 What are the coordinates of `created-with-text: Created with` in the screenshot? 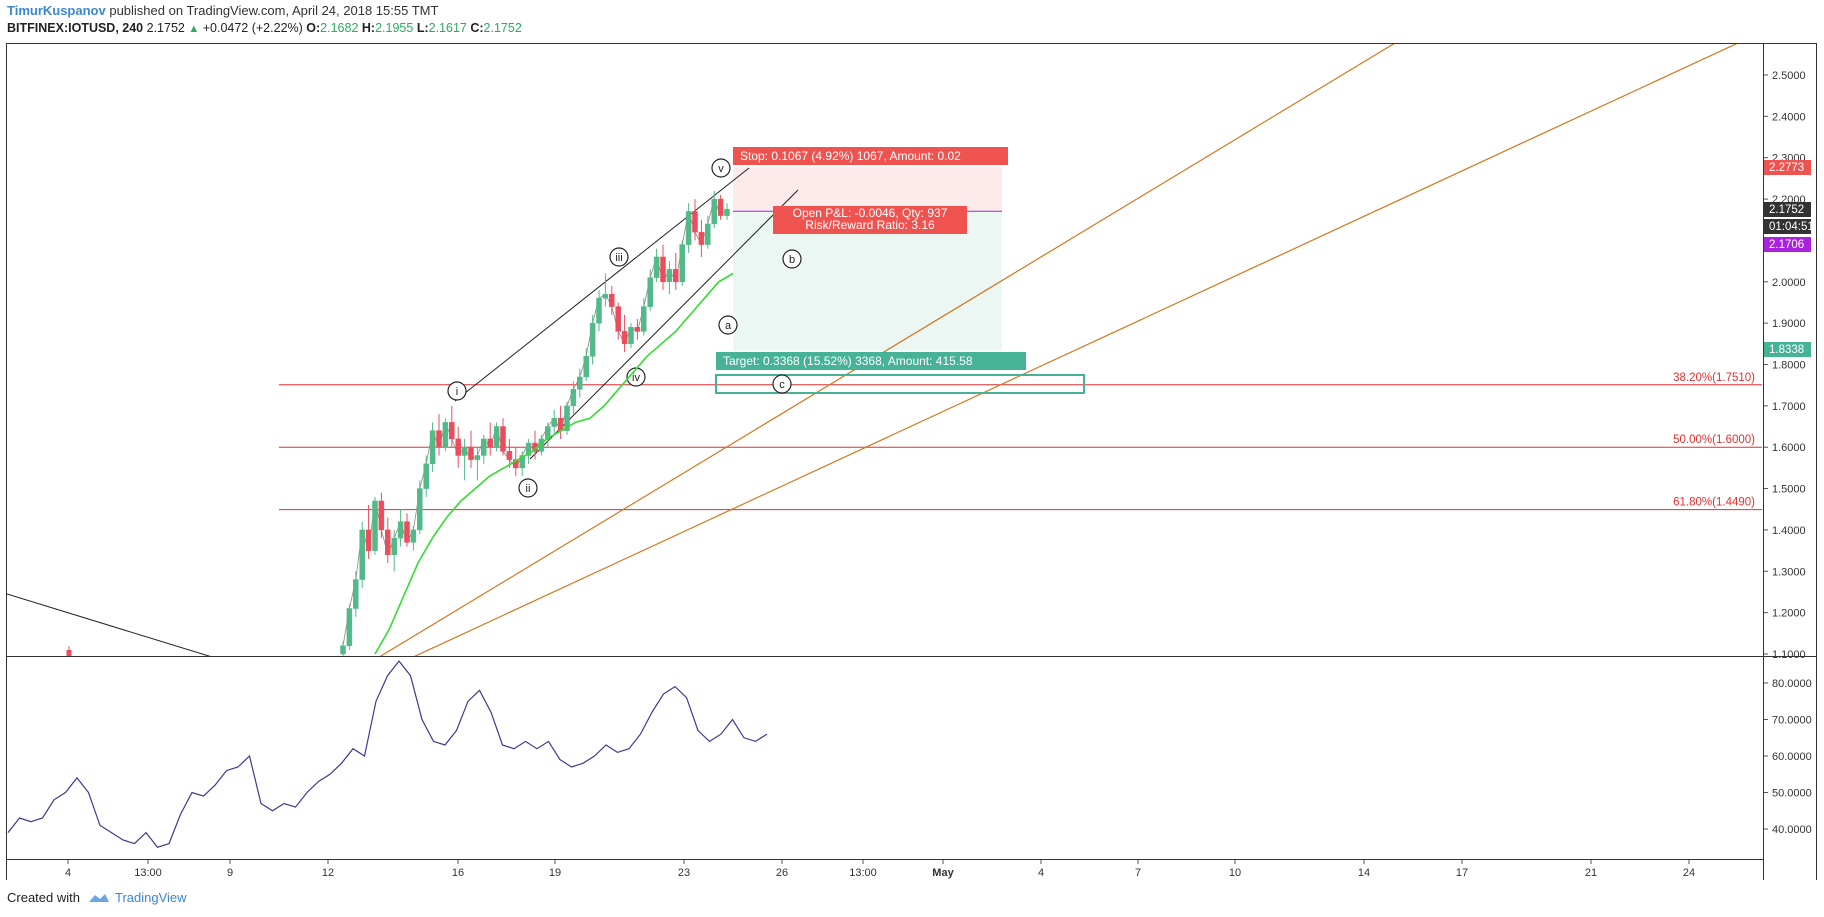 It's located at (43, 897).